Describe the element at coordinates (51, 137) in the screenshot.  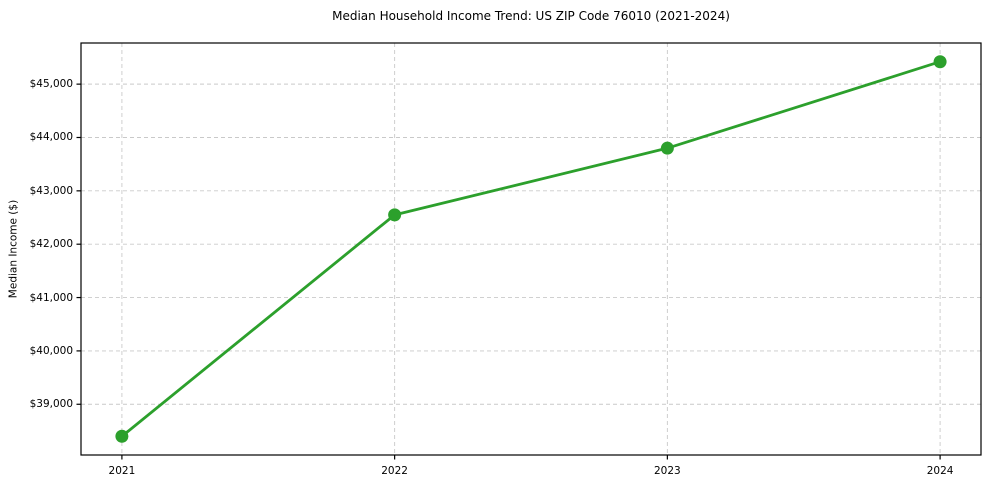
I see `y-tick-label: $44,000` at that location.